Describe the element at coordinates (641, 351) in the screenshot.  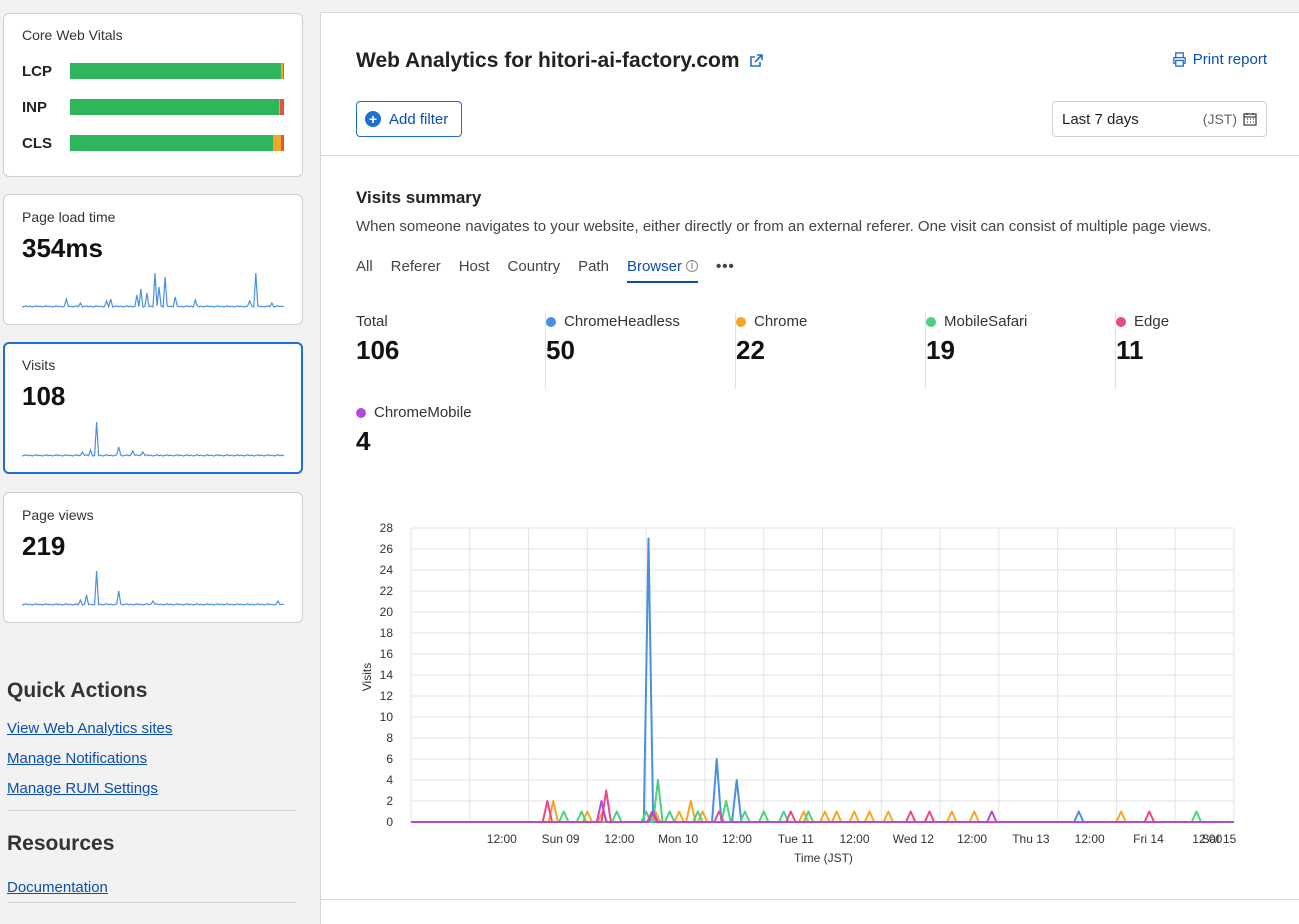
I see `stat-chromeheadless: ChromeHeadless 50` at that location.